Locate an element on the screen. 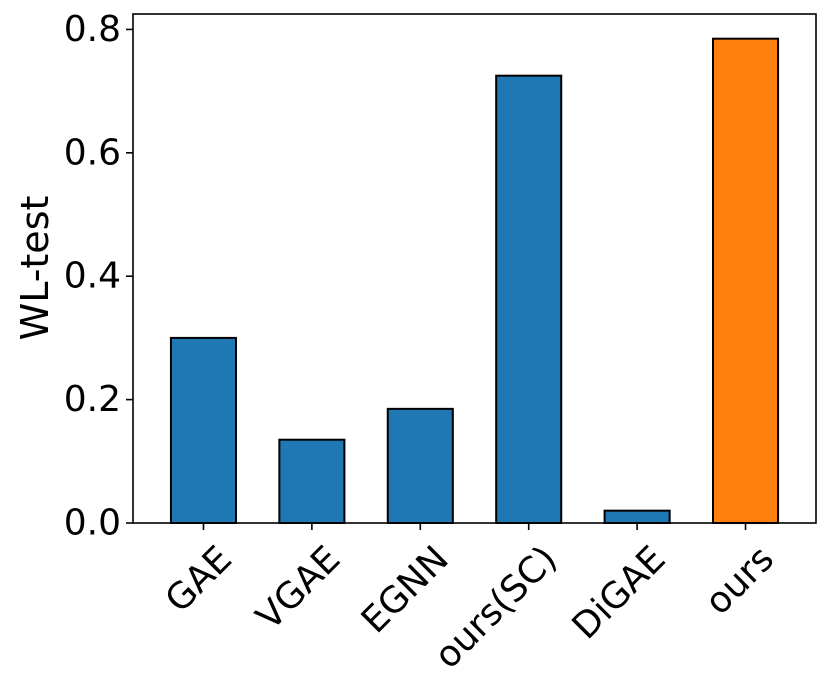 The height and width of the screenshot is (693, 830). bar-gae is located at coordinates (203, 430).